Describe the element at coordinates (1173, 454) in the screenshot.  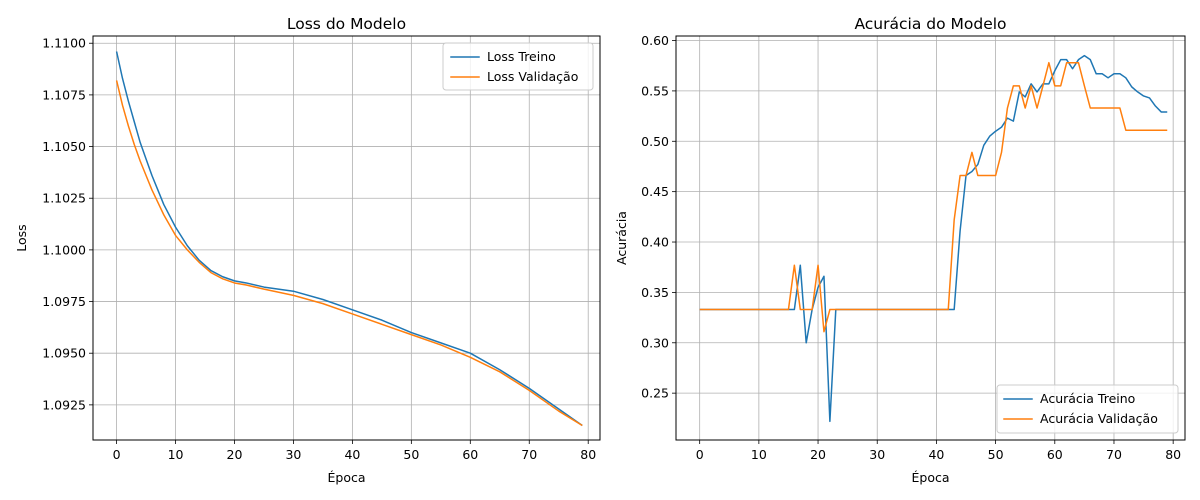
I see `accuracy-x-tick-label: 80` at that location.